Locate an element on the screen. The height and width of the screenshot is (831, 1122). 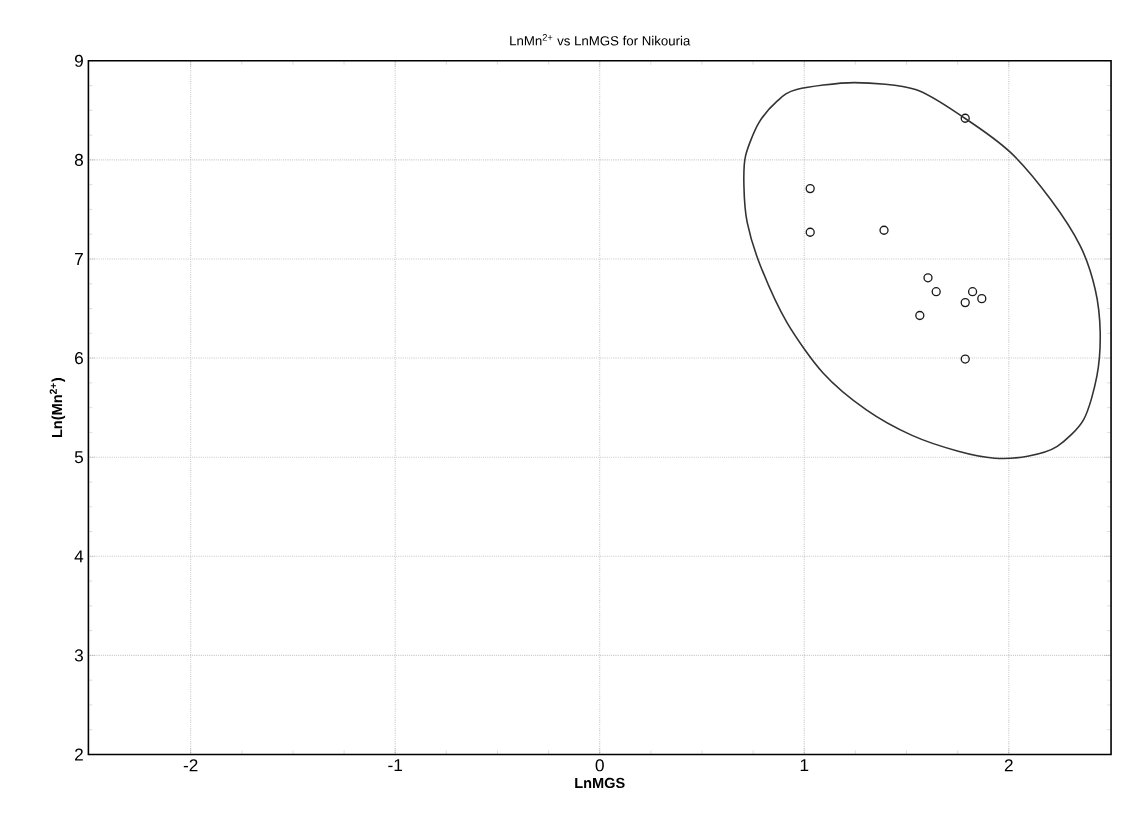
x-tick-label: 1 is located at coordinates (804, 765).